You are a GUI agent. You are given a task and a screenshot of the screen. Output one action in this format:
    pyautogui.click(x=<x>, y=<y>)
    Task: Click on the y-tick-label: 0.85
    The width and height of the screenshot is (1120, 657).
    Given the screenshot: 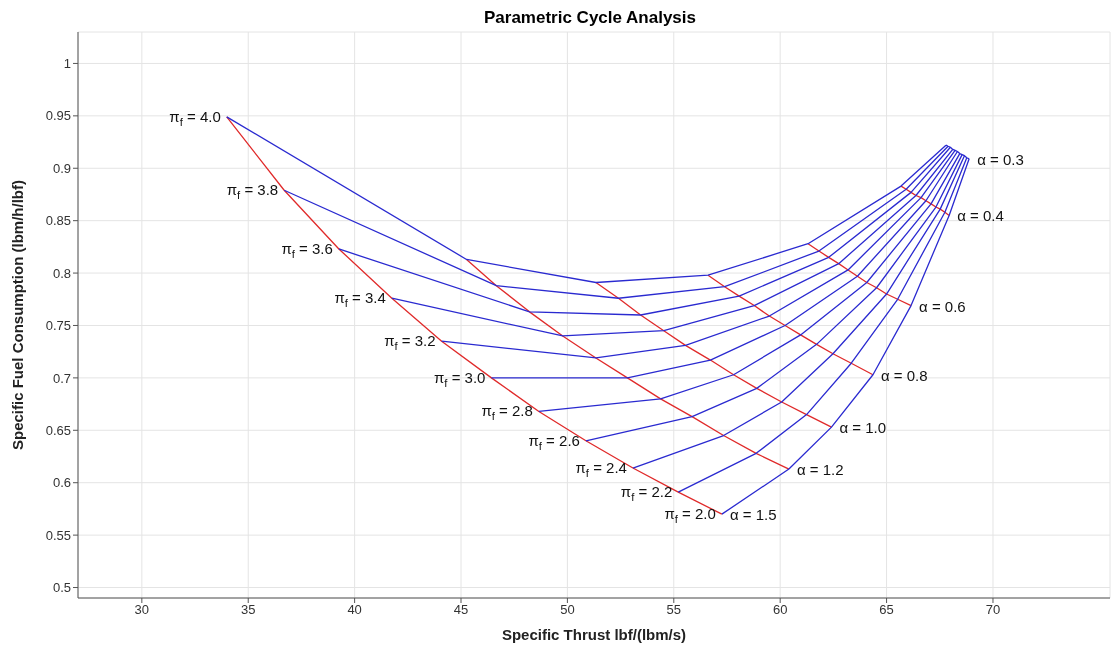 What is the action you would take?
    pyautogui.click(x=58, y=221)
    